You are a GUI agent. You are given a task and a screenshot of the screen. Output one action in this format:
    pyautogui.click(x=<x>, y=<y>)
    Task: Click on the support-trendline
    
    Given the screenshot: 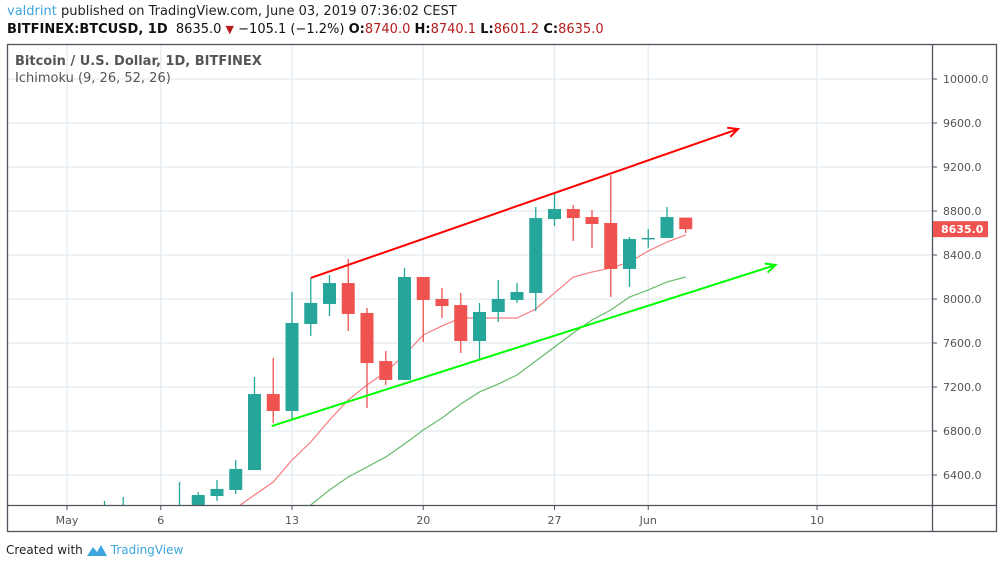 What is the action you would take?
    pyautogui.click(x=524, y=345)
    